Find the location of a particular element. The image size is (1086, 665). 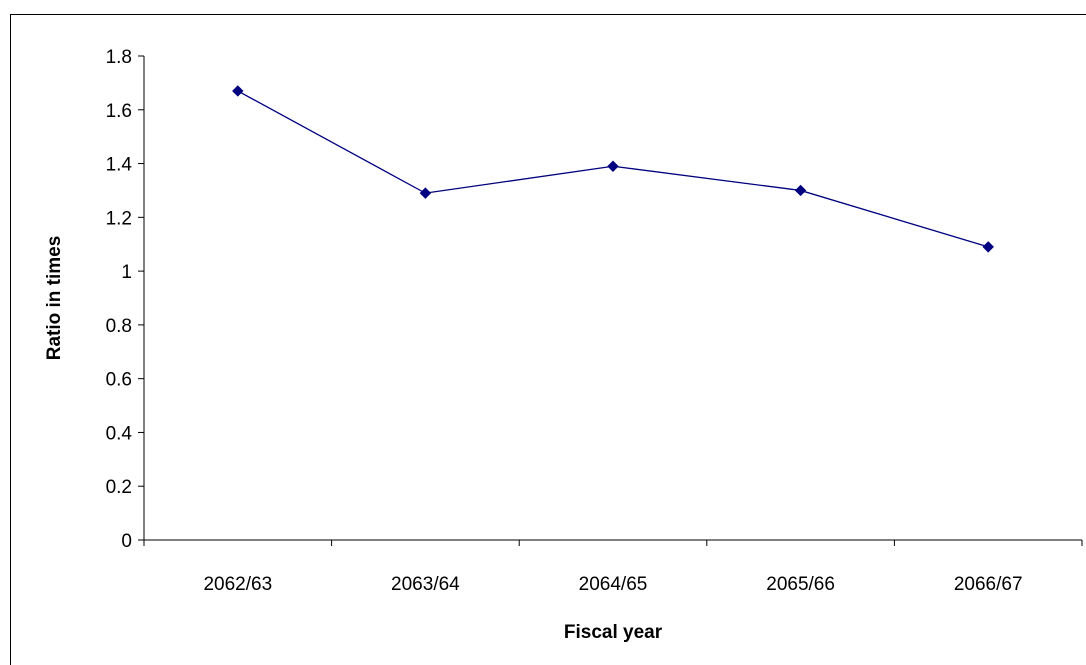

y-tick-label: 1.2 is located at coordinates (119, 218).